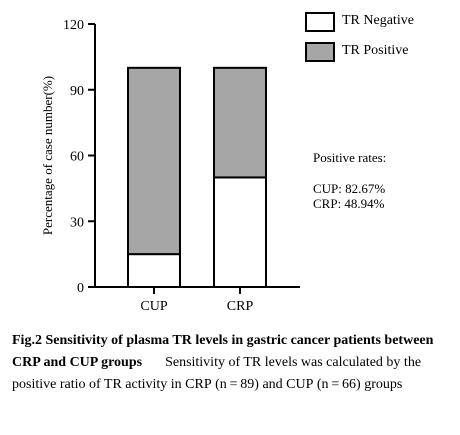  Describe the element at coordinates (375, 50) in the screenshot. I see `legend-label-tr-positive: TR Positive` at that location.